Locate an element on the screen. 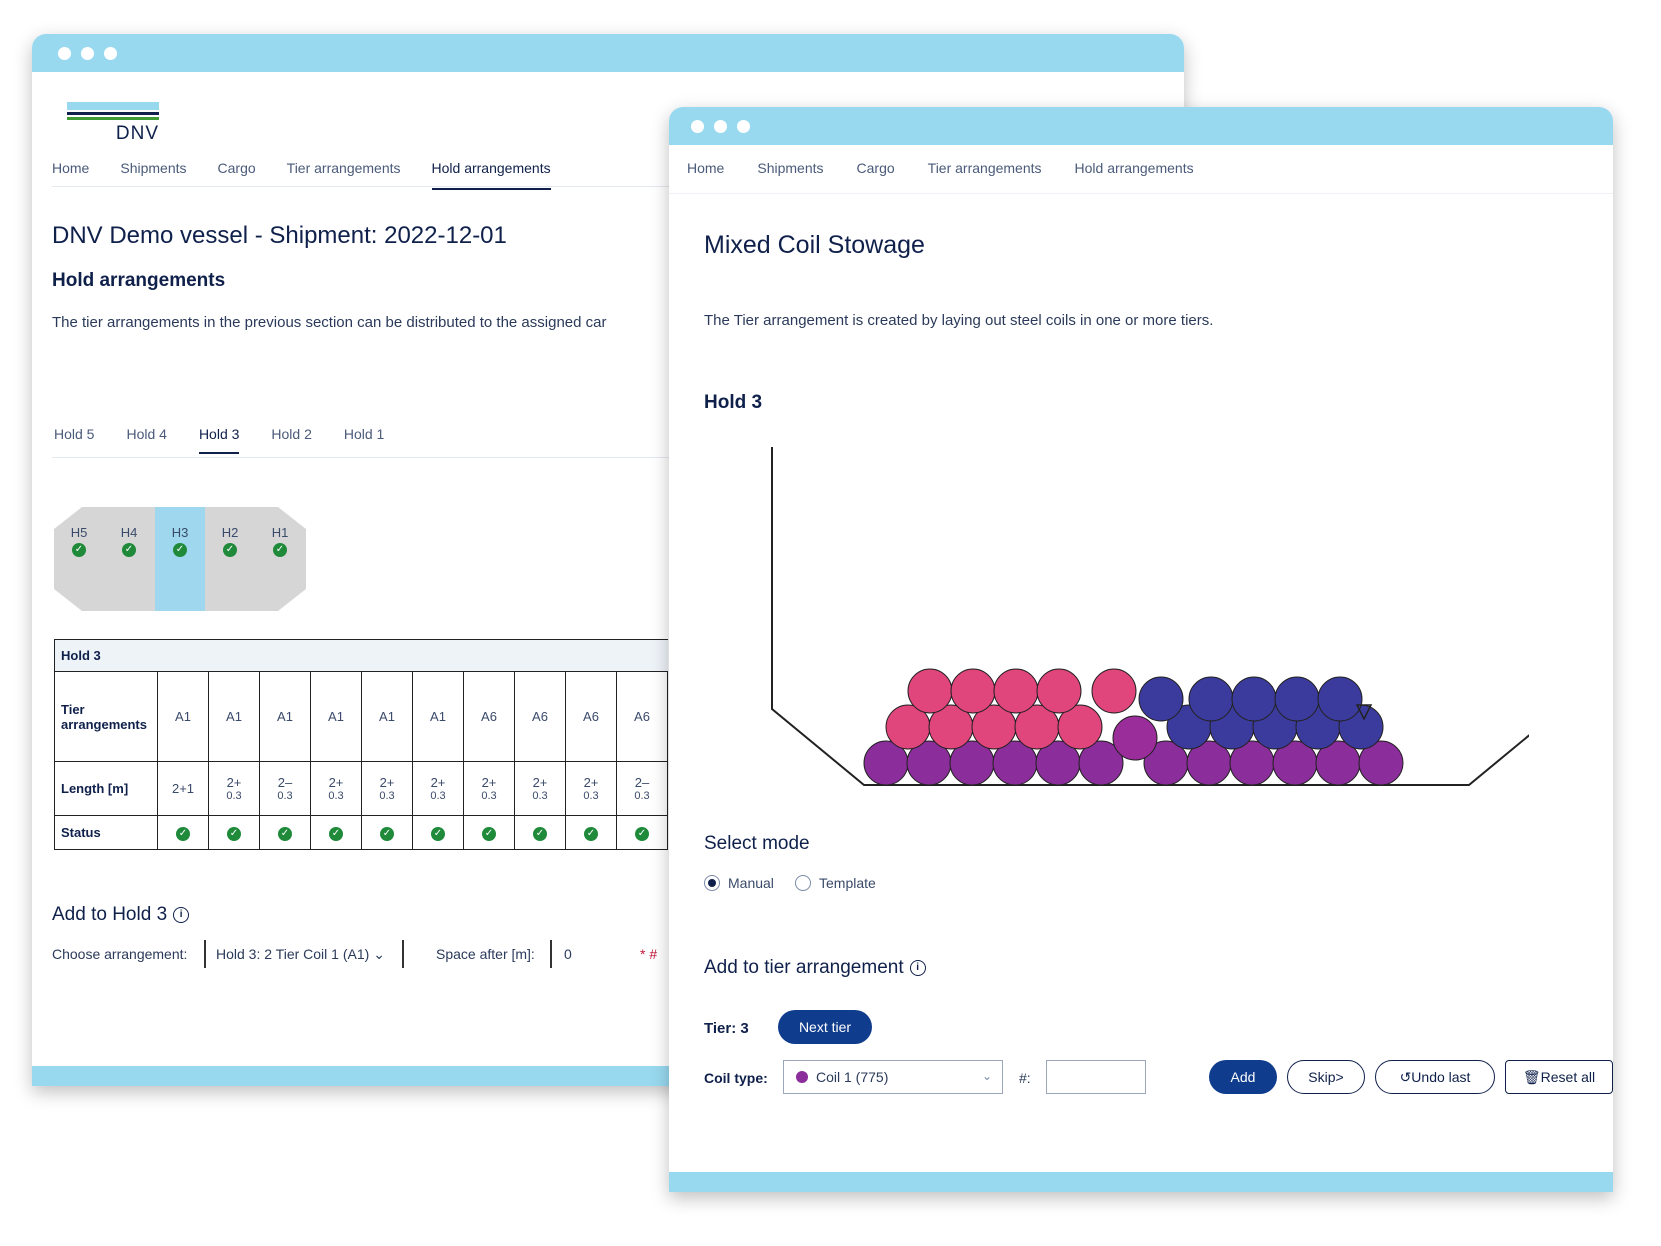 The width and height of the screenshot is (1661, 1246). window-titlebar is located at coordinates (608, 53).